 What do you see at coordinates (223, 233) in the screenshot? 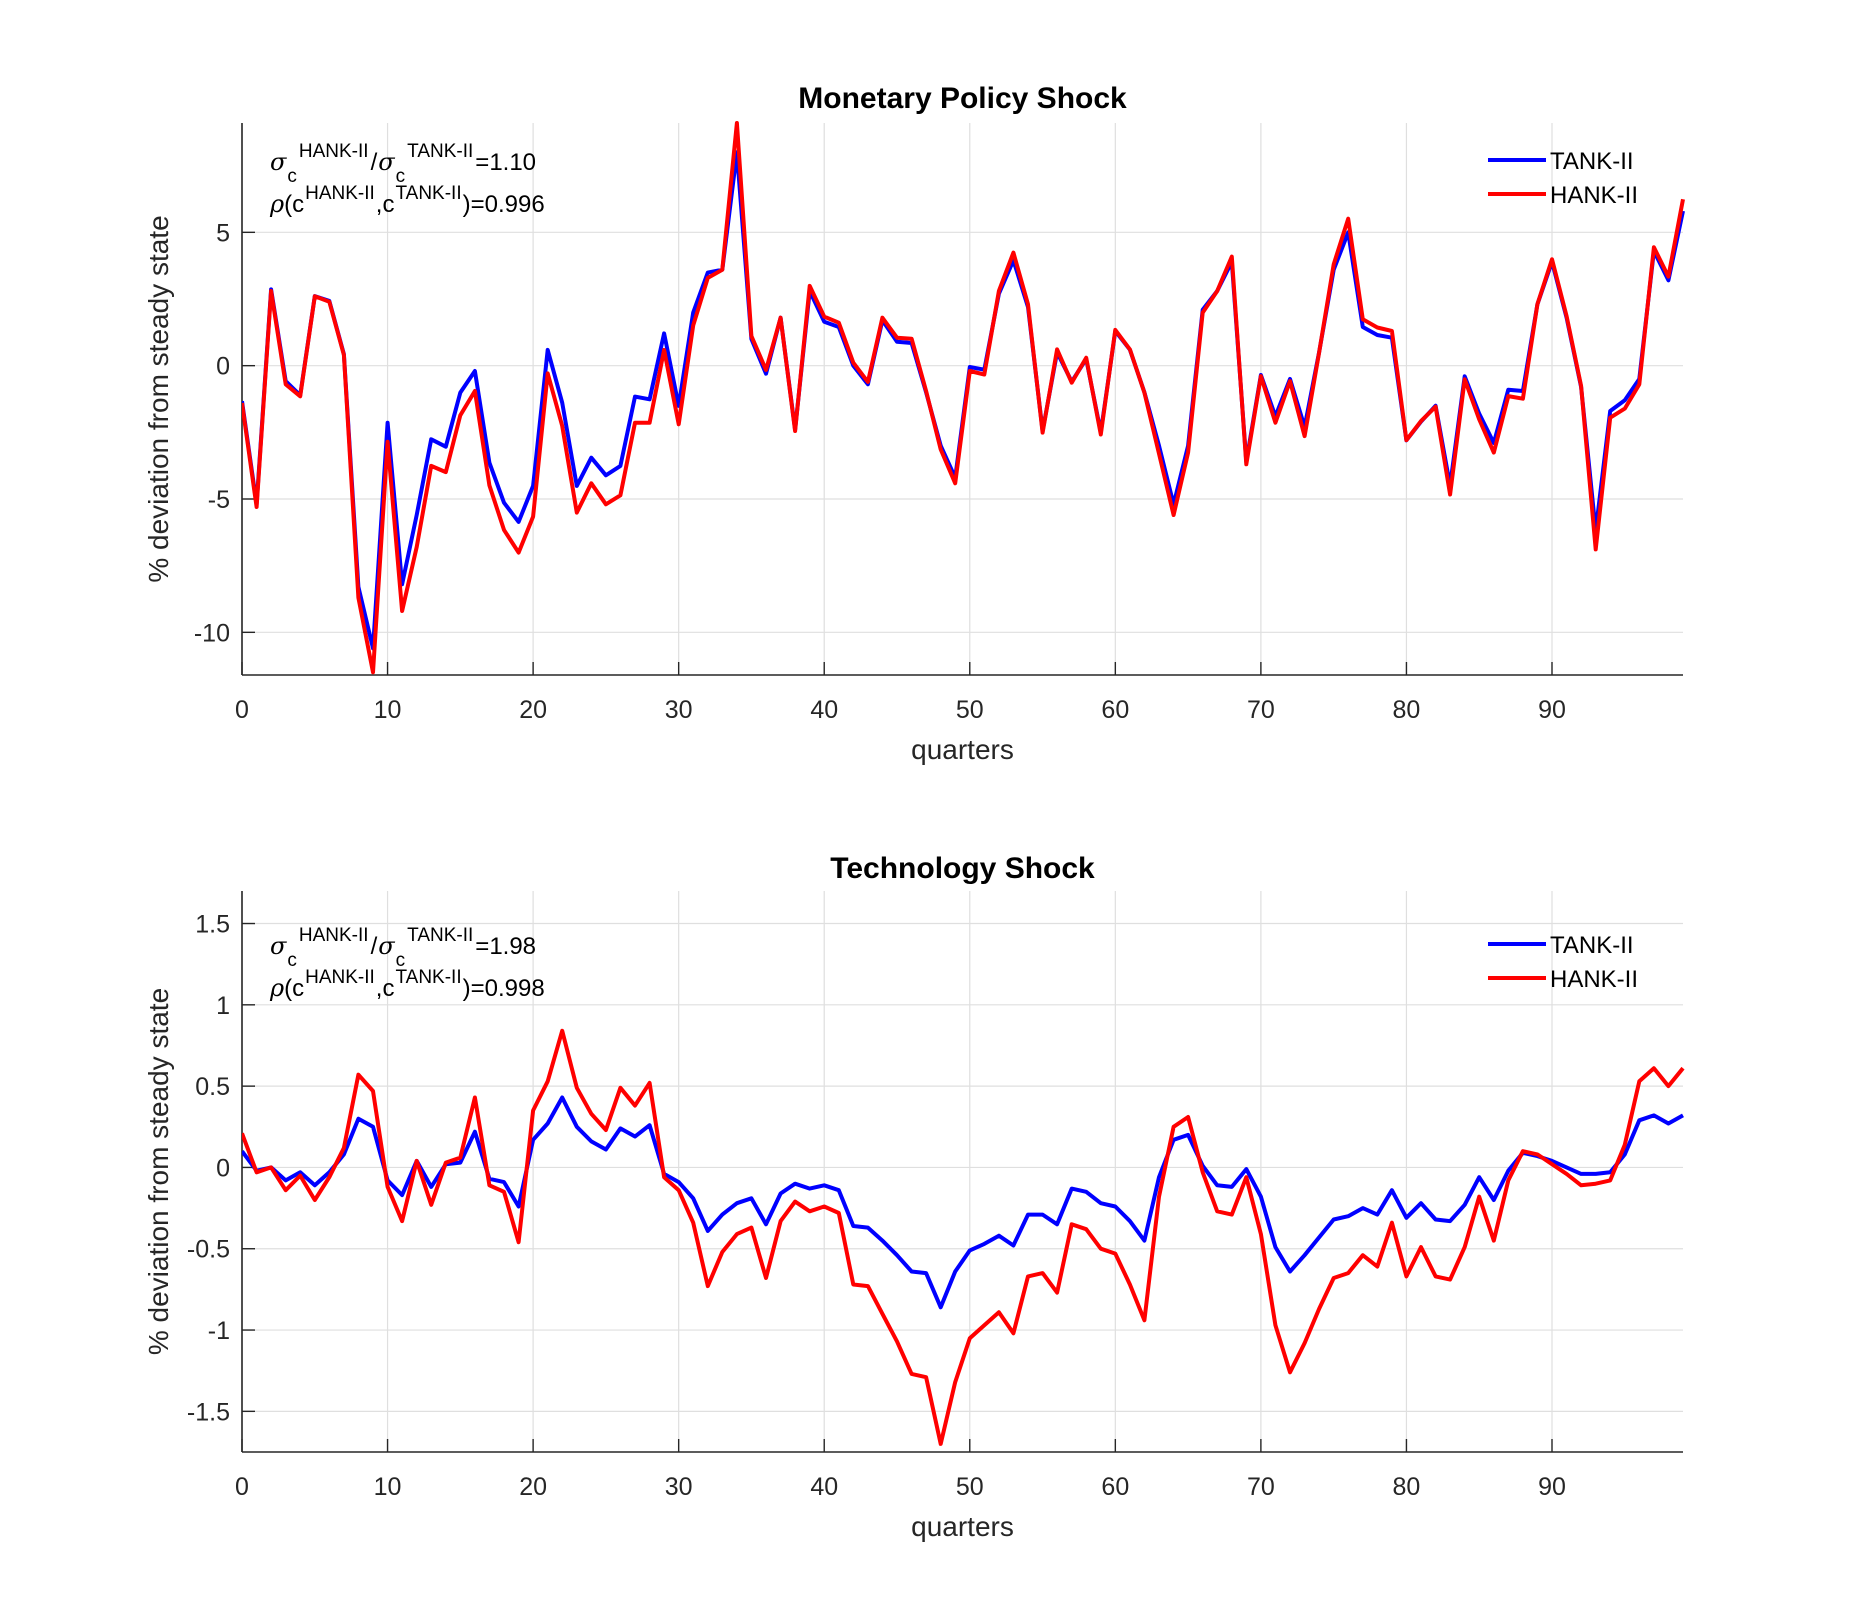
I see `y-tick-label: 5` at bounding box center [223, 233].